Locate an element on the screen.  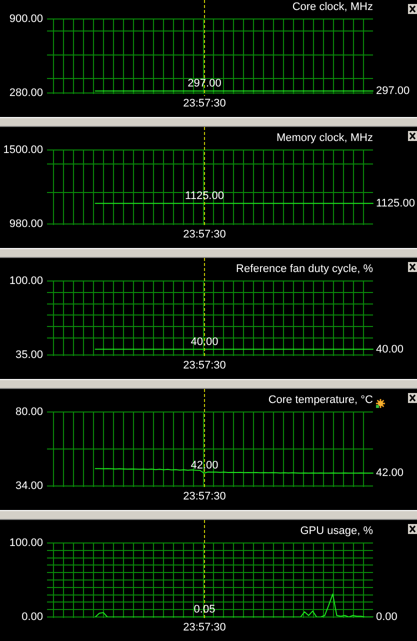
chart-title: Core temperature, °C is located at coordinates (321, 400).